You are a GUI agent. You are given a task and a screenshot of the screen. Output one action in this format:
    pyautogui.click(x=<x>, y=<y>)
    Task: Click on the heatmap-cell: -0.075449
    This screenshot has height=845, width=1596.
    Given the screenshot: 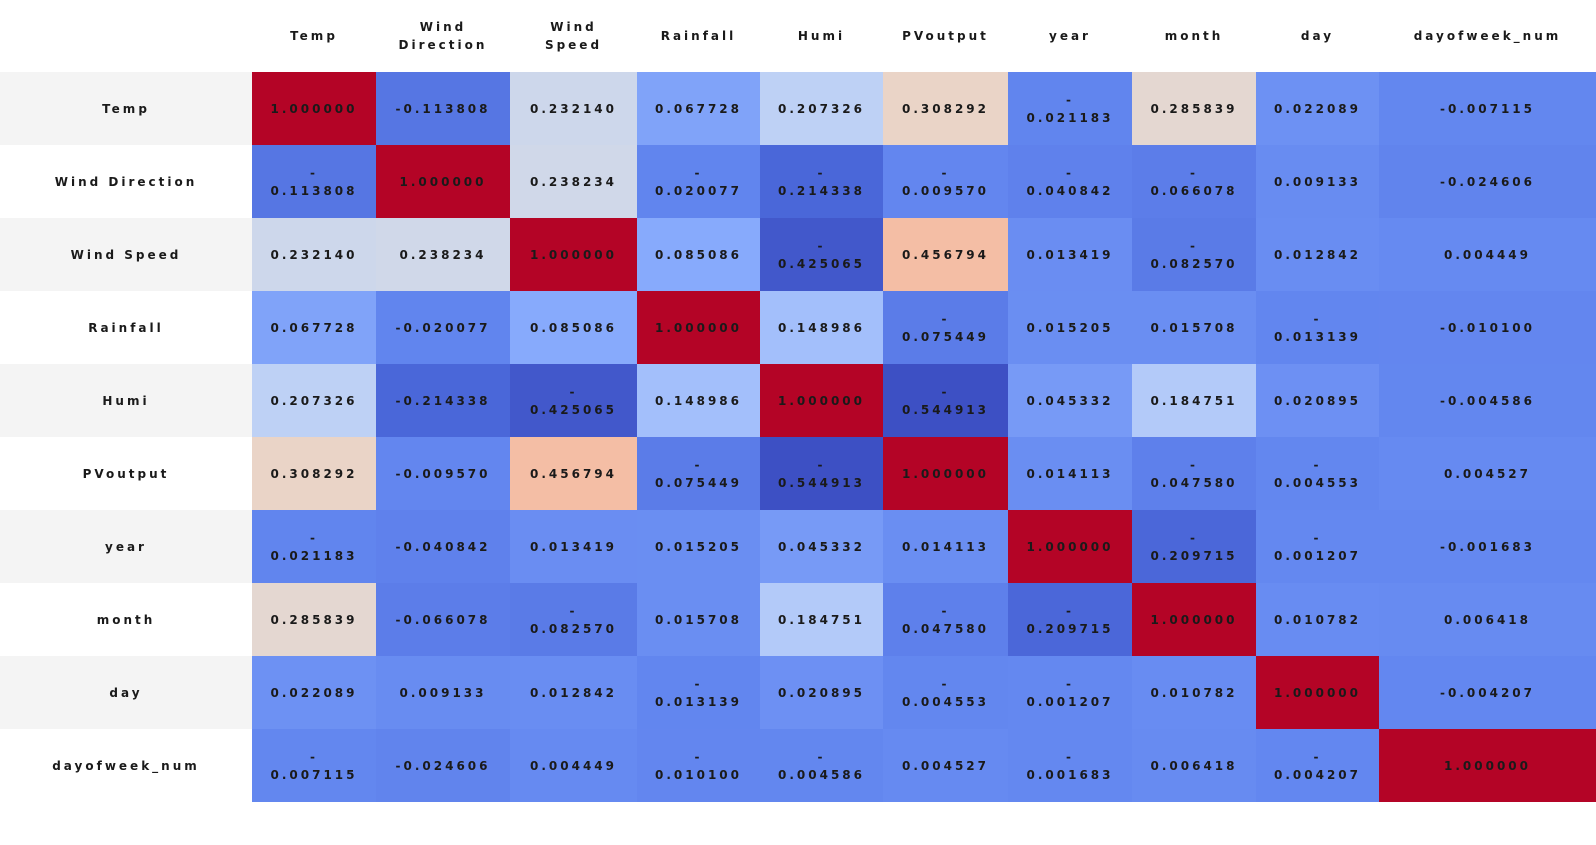 What is the action you would take?
    pyautogui.click(x=945, y=327)
    